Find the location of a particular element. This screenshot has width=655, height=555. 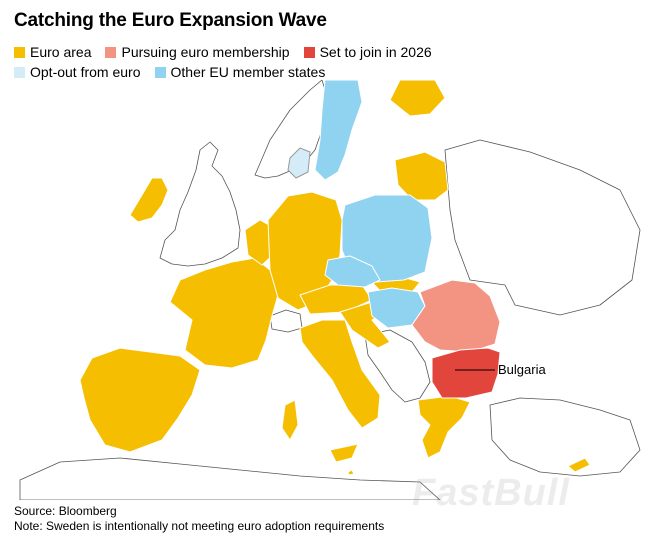

baltics-shape is located at coordinates (421, 176).